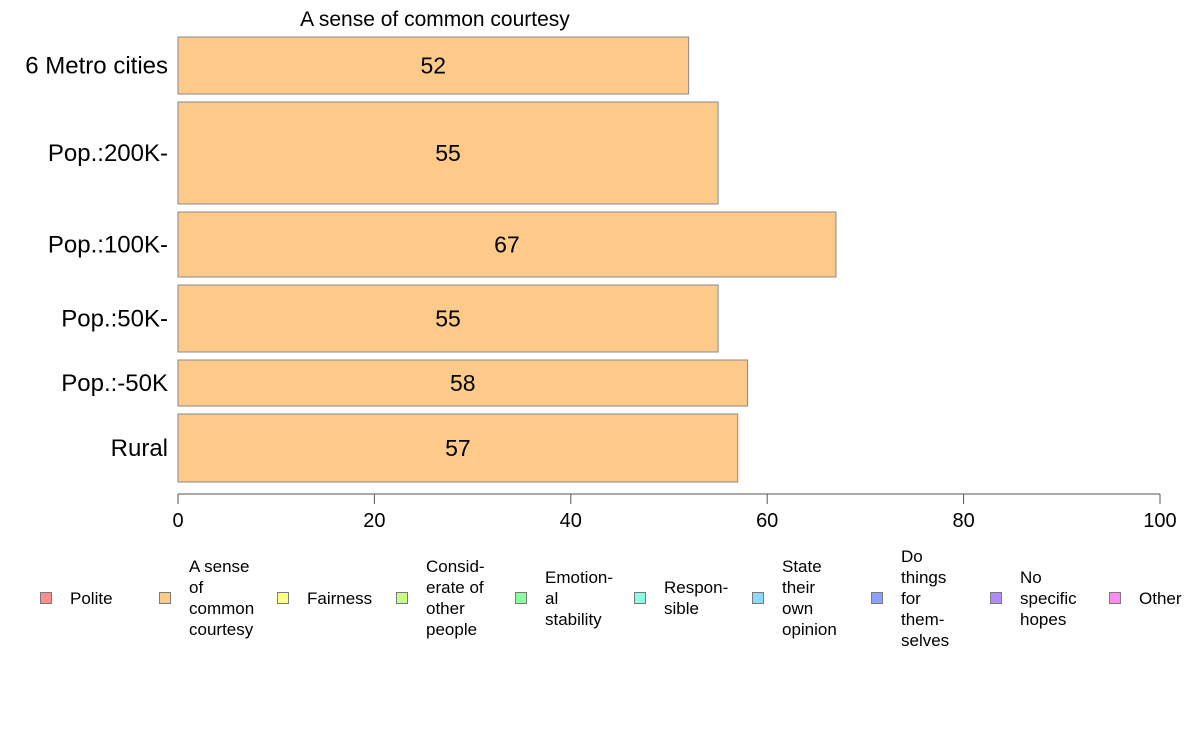 The width and height of the screenshot is (1188, 736). I want to click on legend-label: A sense of common courtesy, so click(222, 598).